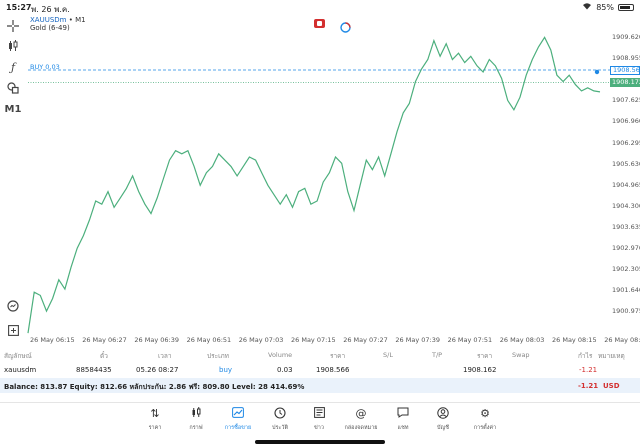 This screenshot has height=447, width=640. What do you see at coordinates (285, 370) in the screenshot?
I see `row-volume: 0.03` at bounding box center [285, 370].